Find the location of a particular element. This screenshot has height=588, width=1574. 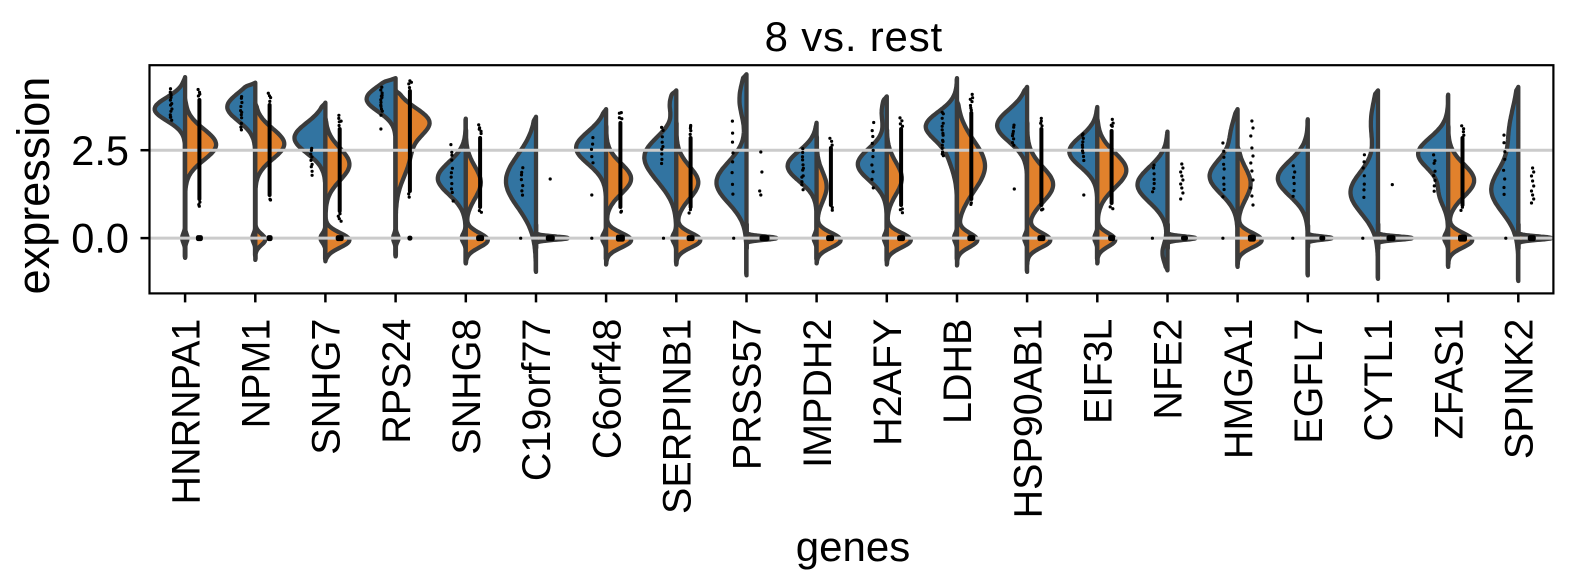

svg-text: NFE2 is located at coordinates (1169, 369).